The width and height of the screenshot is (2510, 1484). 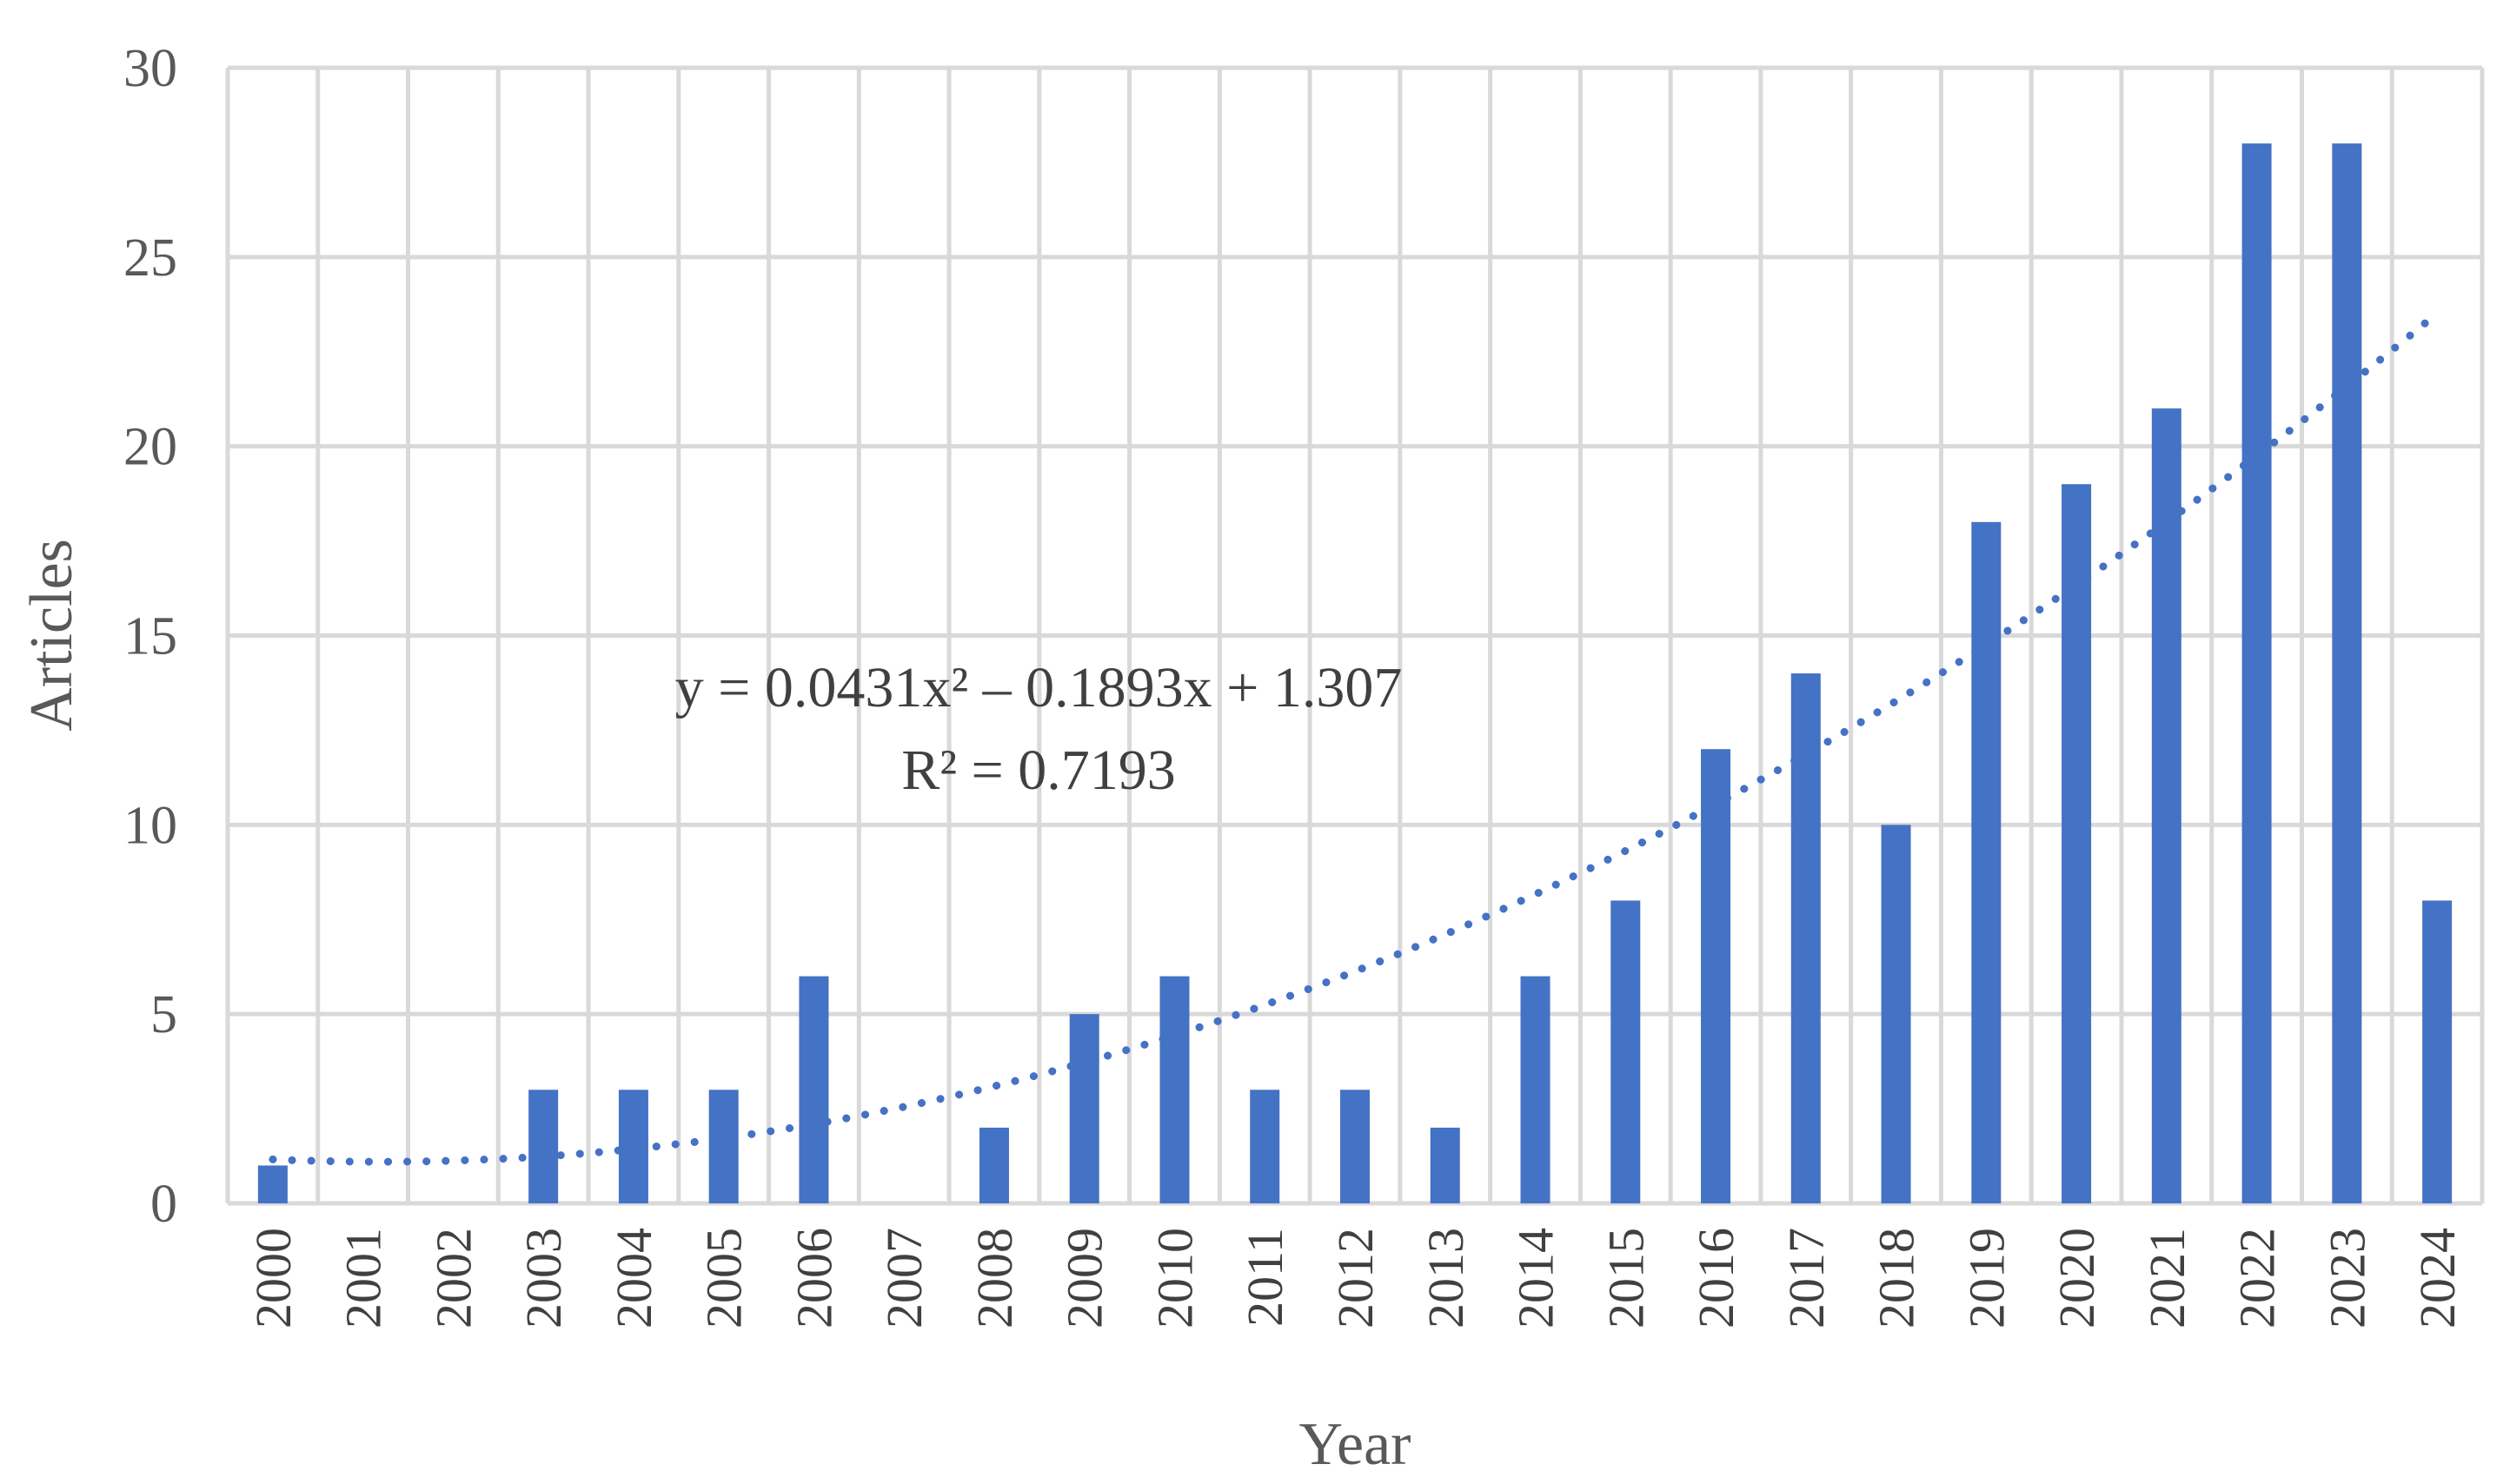 I want to click on y-tick-label: 15, so click(x=150, y=636).